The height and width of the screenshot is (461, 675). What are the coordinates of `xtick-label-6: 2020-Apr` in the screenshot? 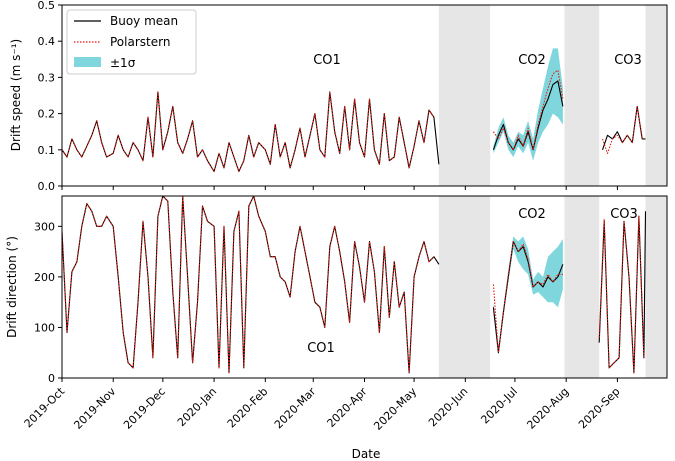 It's located at (347, 407).